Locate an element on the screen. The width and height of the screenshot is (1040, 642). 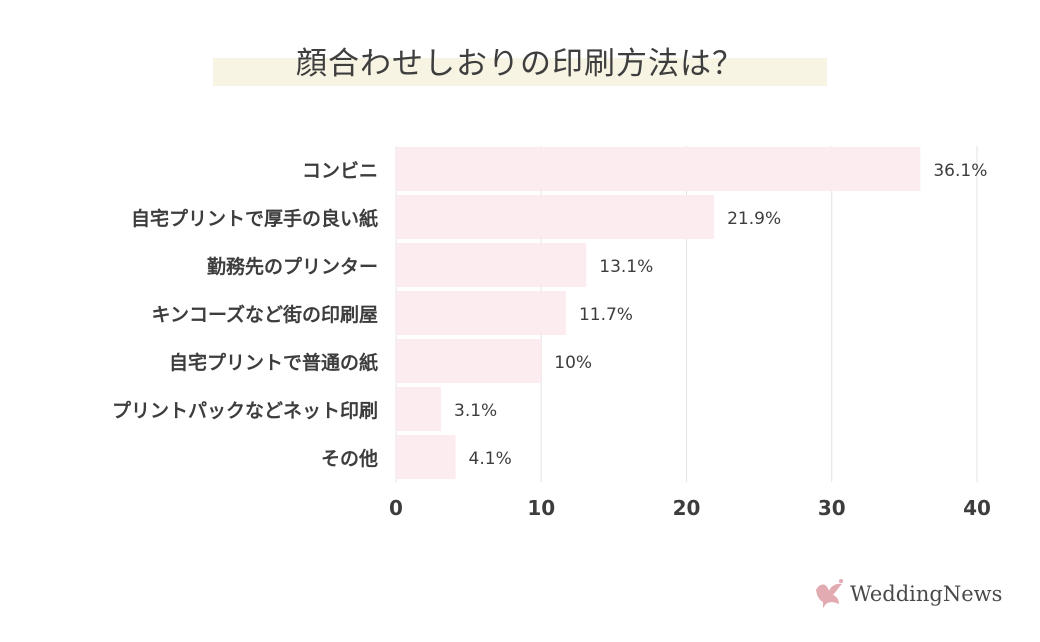
x-tick-label: 0 is located at coordinates (396, 508).